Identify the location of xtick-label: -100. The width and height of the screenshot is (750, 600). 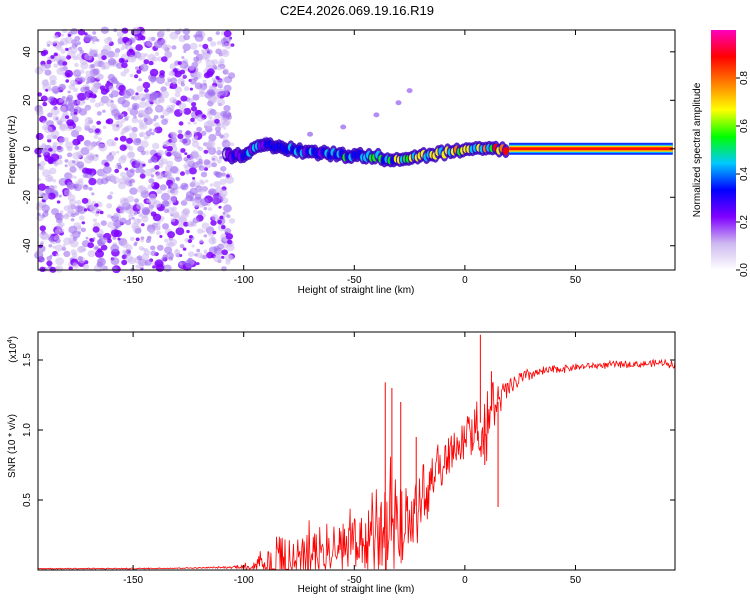
(244, 580).